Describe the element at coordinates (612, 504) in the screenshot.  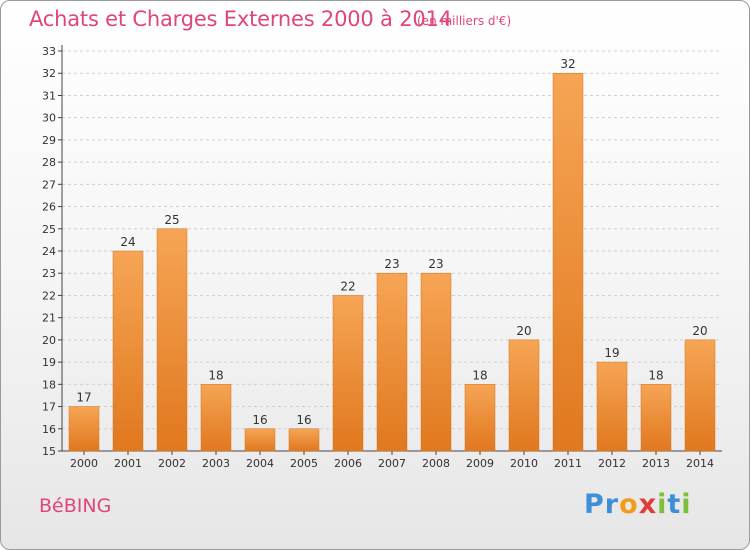
I see `logo-letter: r` at that location.